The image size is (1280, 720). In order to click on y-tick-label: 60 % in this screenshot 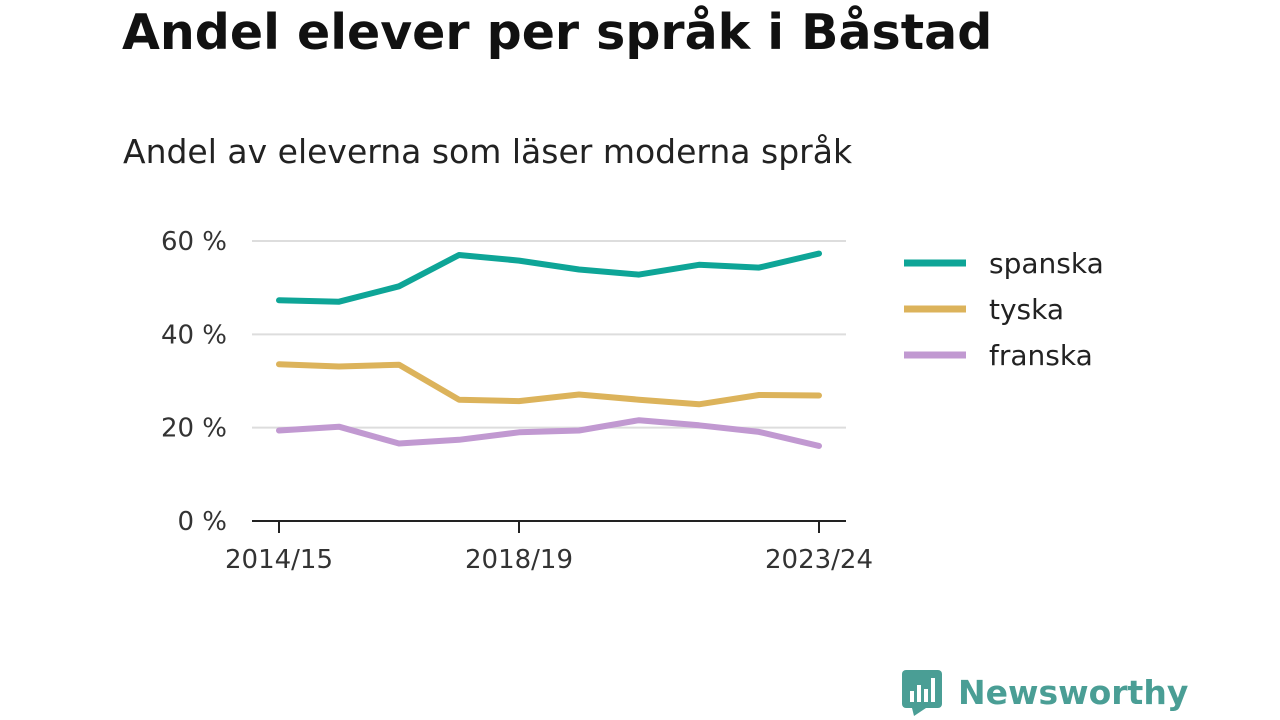, I will do `click(194, 242)`.